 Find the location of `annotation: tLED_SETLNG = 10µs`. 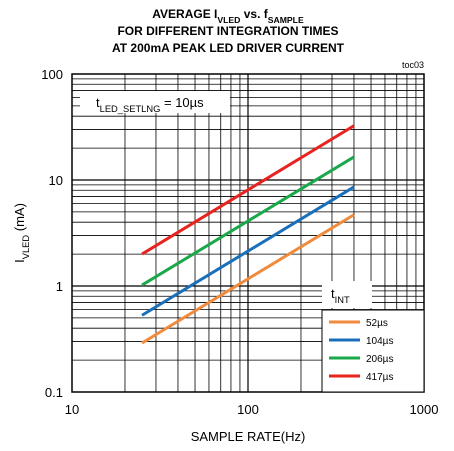

annotation: tLED_SETLNG = 10µs is located at coordinates (155, 102).